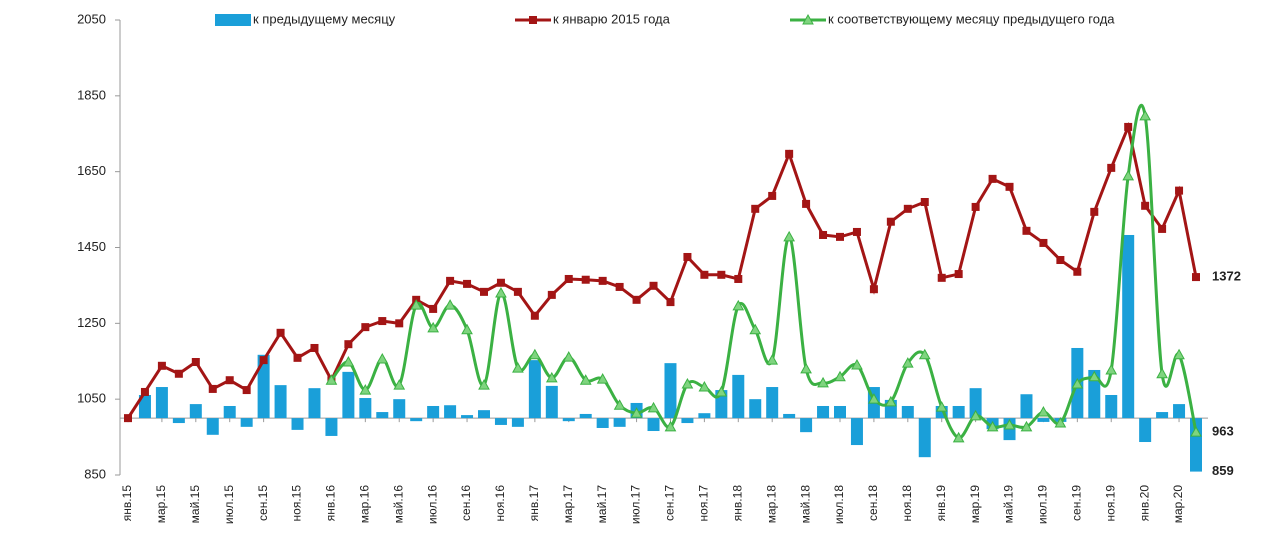 The width and height of the screenshot is (1280, 551). Describe the element at coordinates (195, 504) in the screenshot. I see `x-tick-label: май.15` at that location.